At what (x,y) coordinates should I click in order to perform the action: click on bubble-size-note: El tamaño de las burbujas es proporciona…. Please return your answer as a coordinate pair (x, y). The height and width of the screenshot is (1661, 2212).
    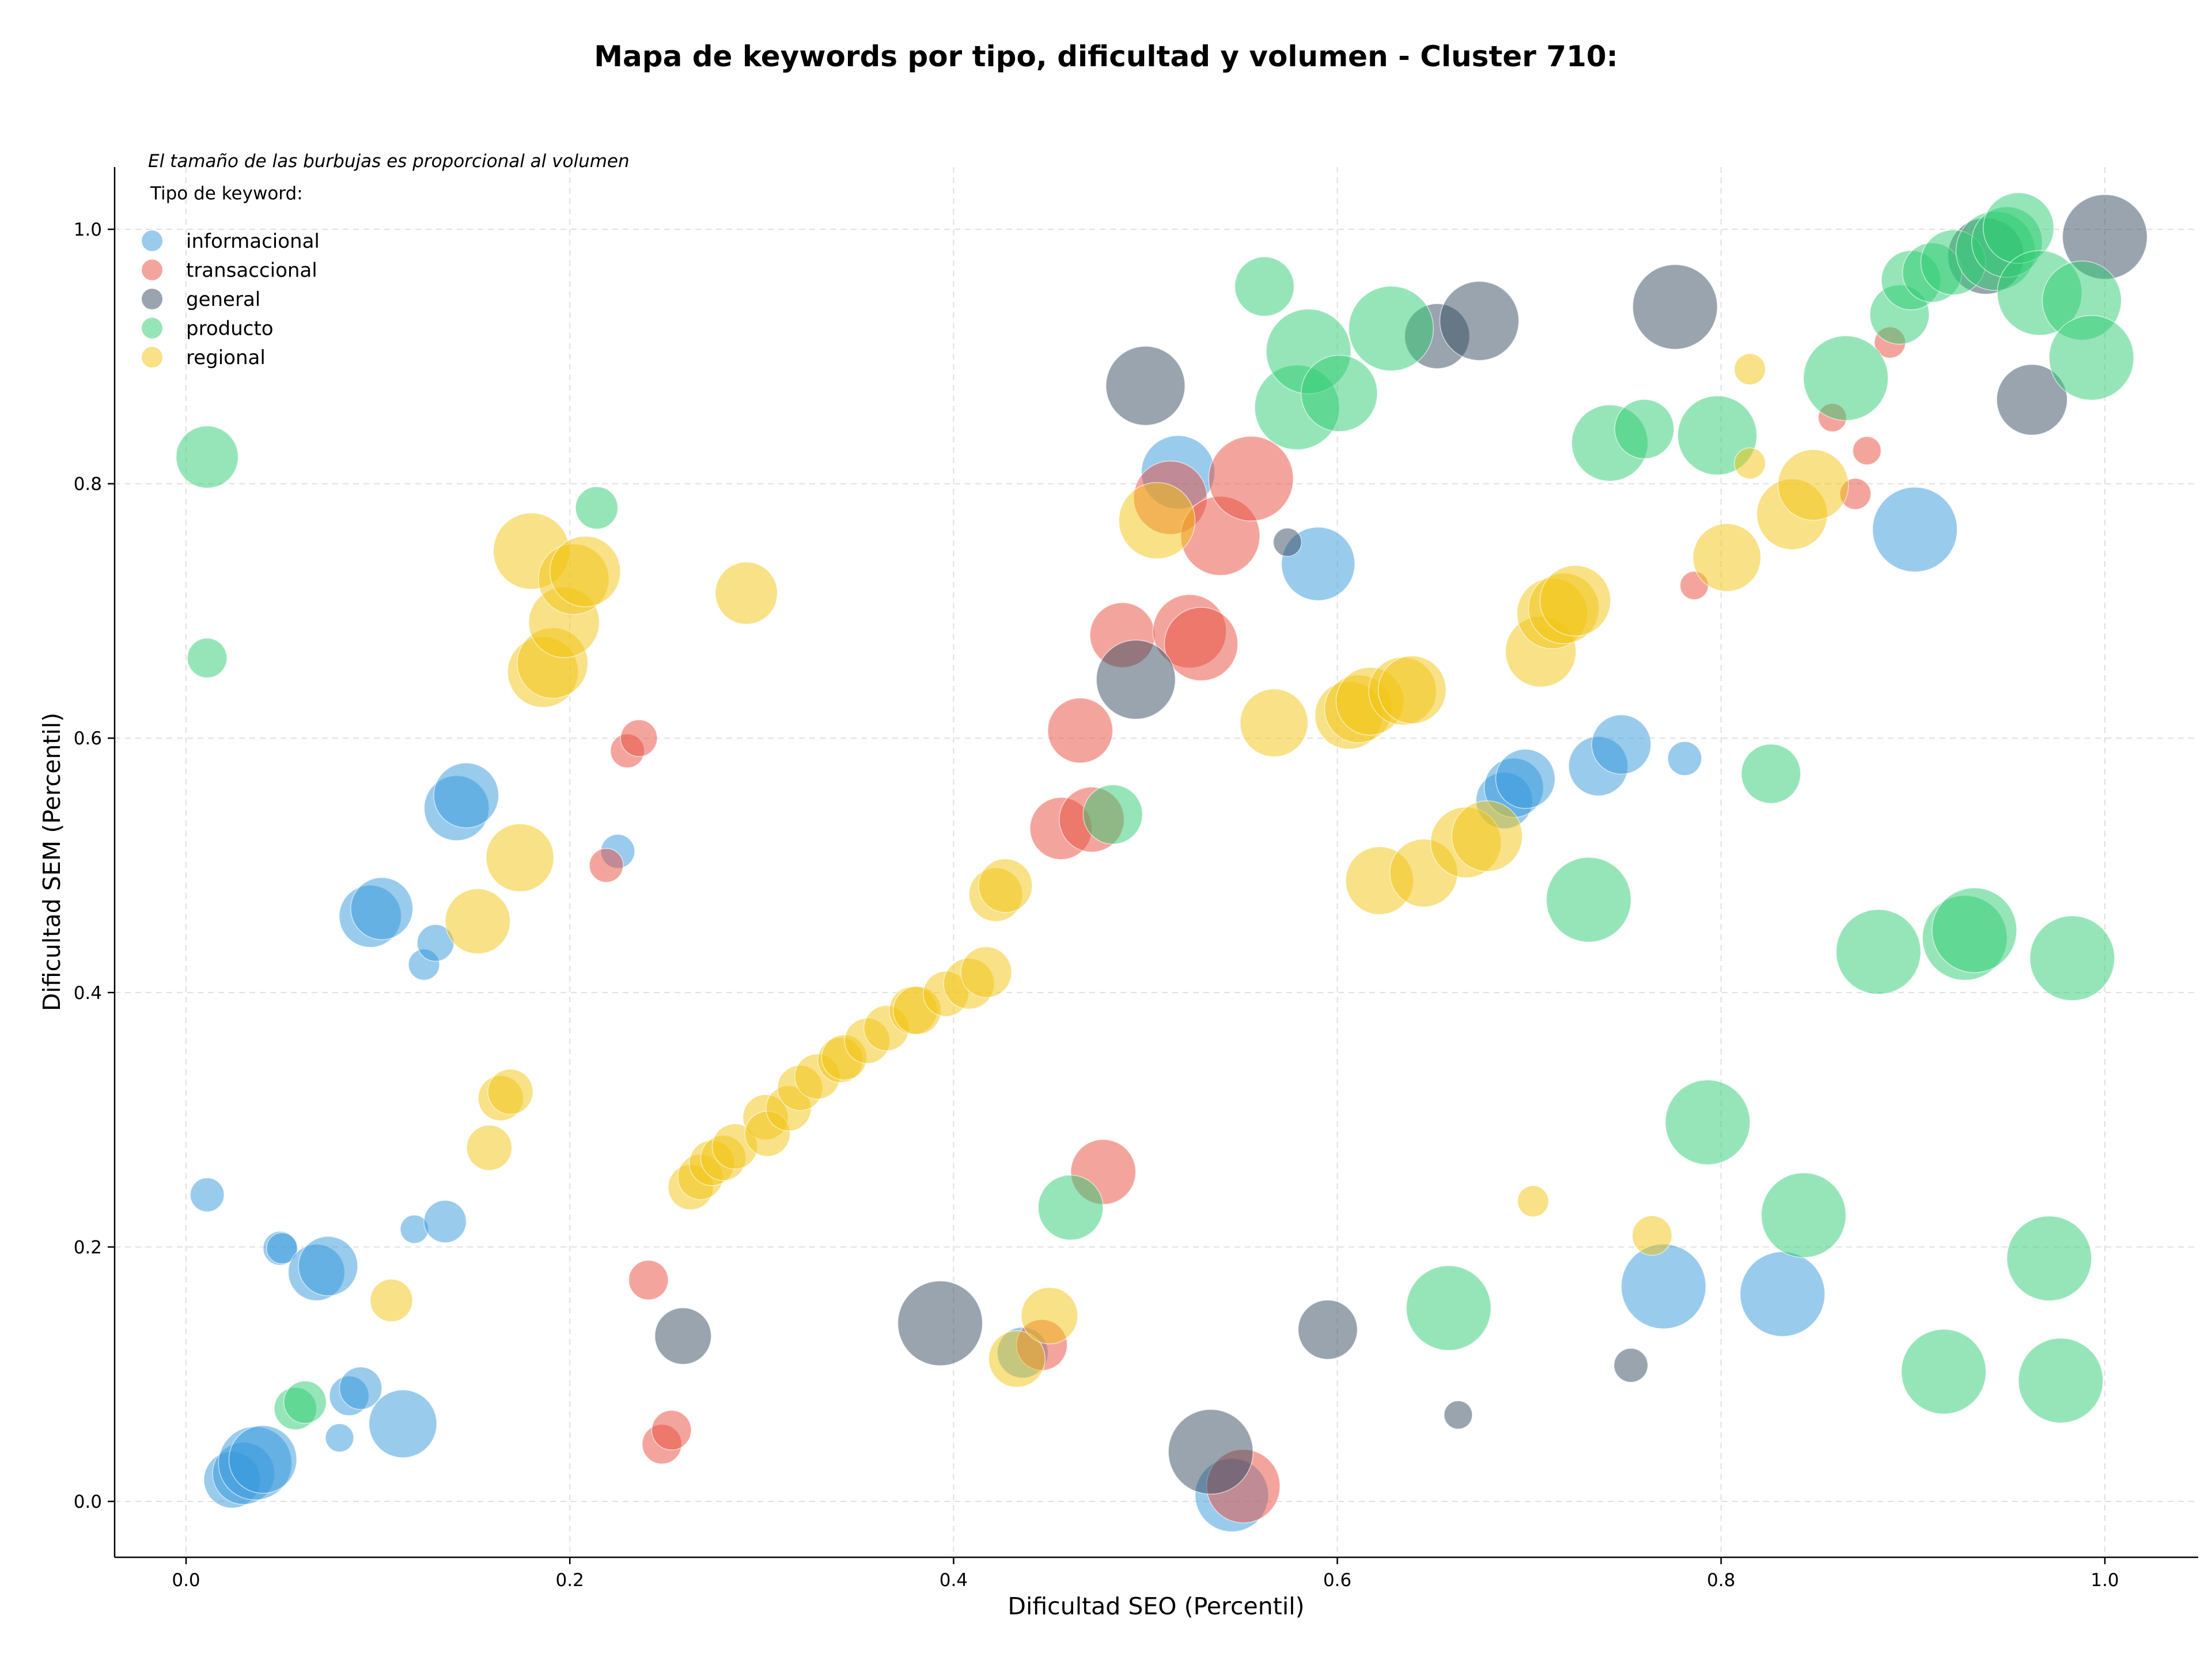
    Looking at the image, I should click on (389, 161).